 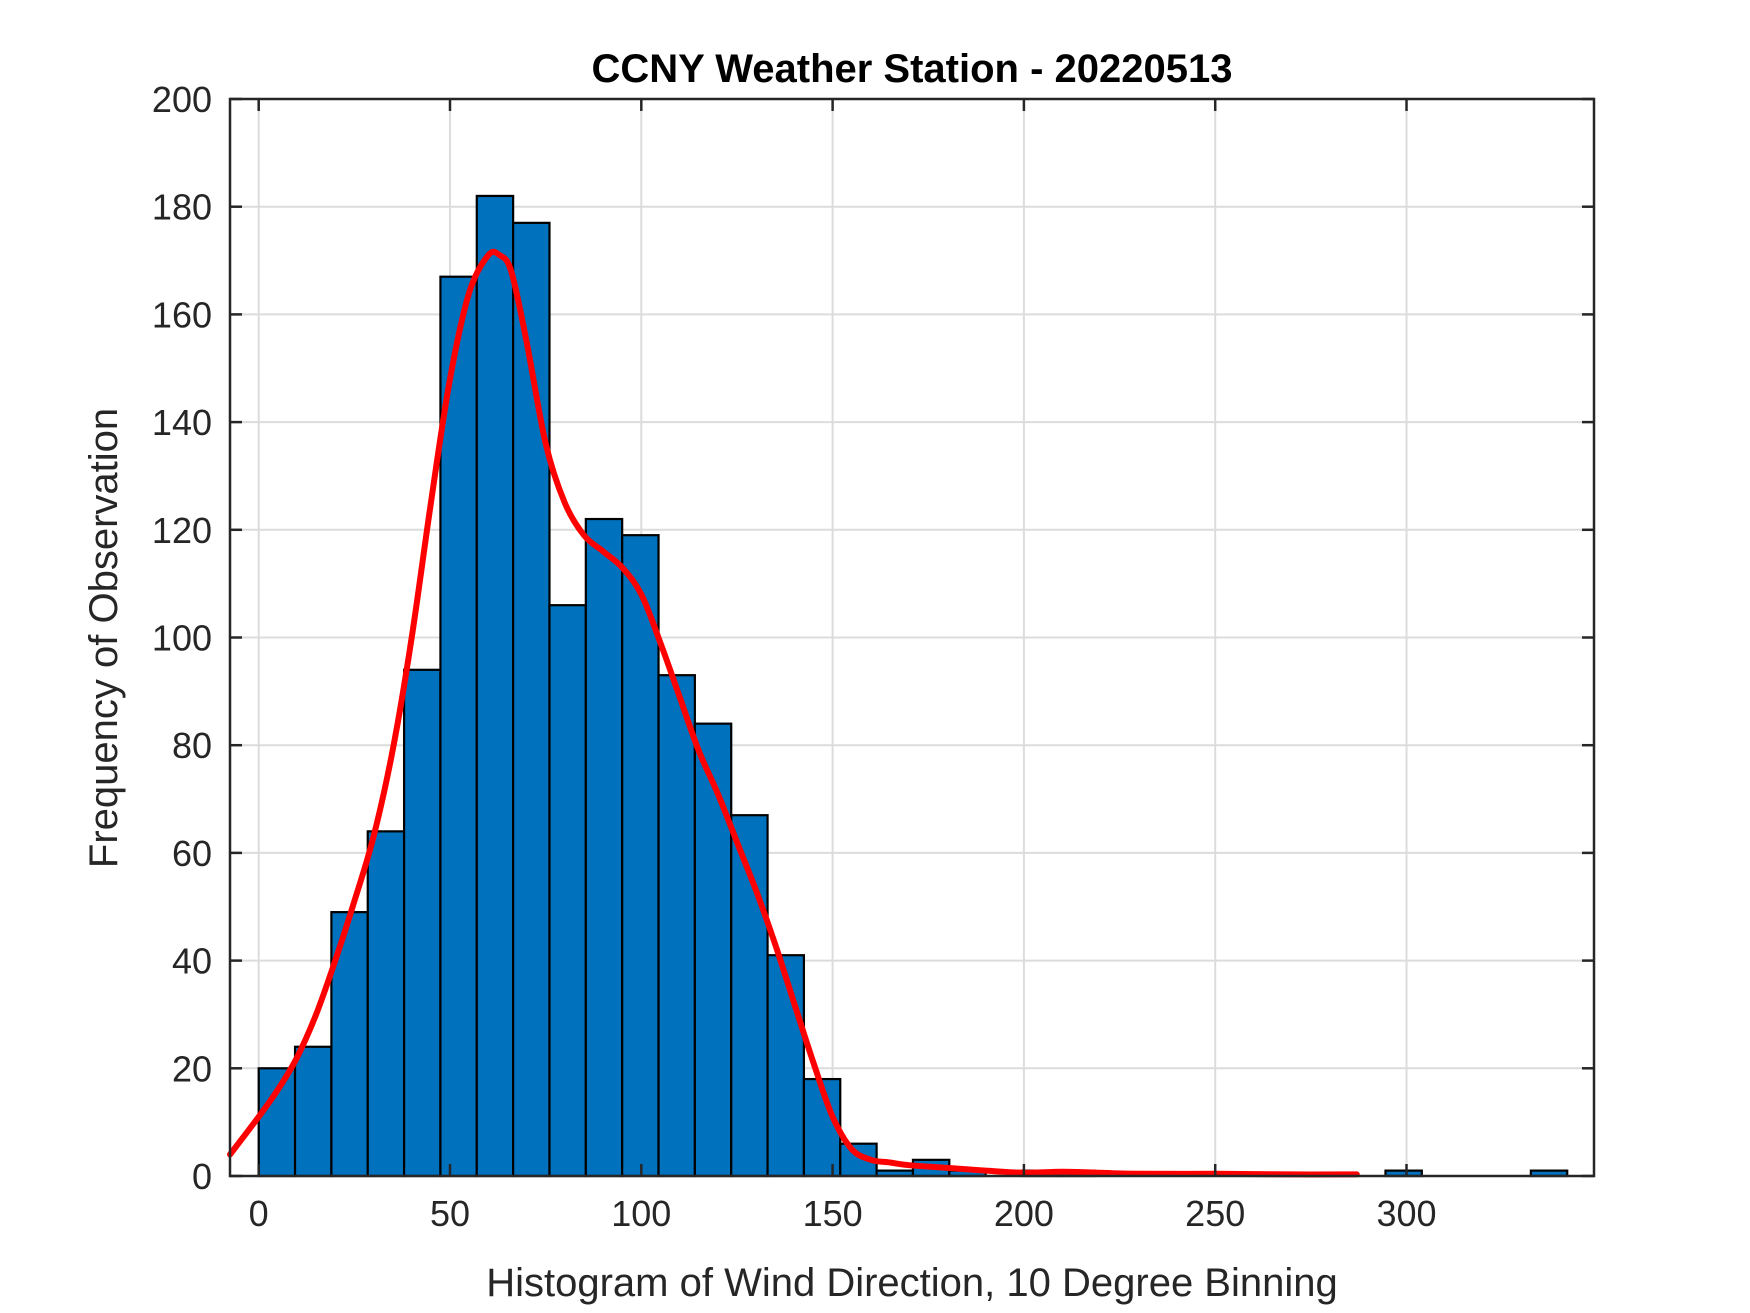 What do you see at coordinates (182, 422) in the screenshot?
I see `y-tick-label: 140` at bounding box center [182, 422].